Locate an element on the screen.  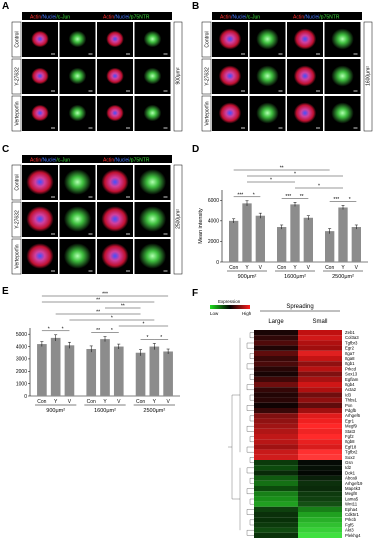
row-label: Y-27632 is located at coordinates (208, 76).